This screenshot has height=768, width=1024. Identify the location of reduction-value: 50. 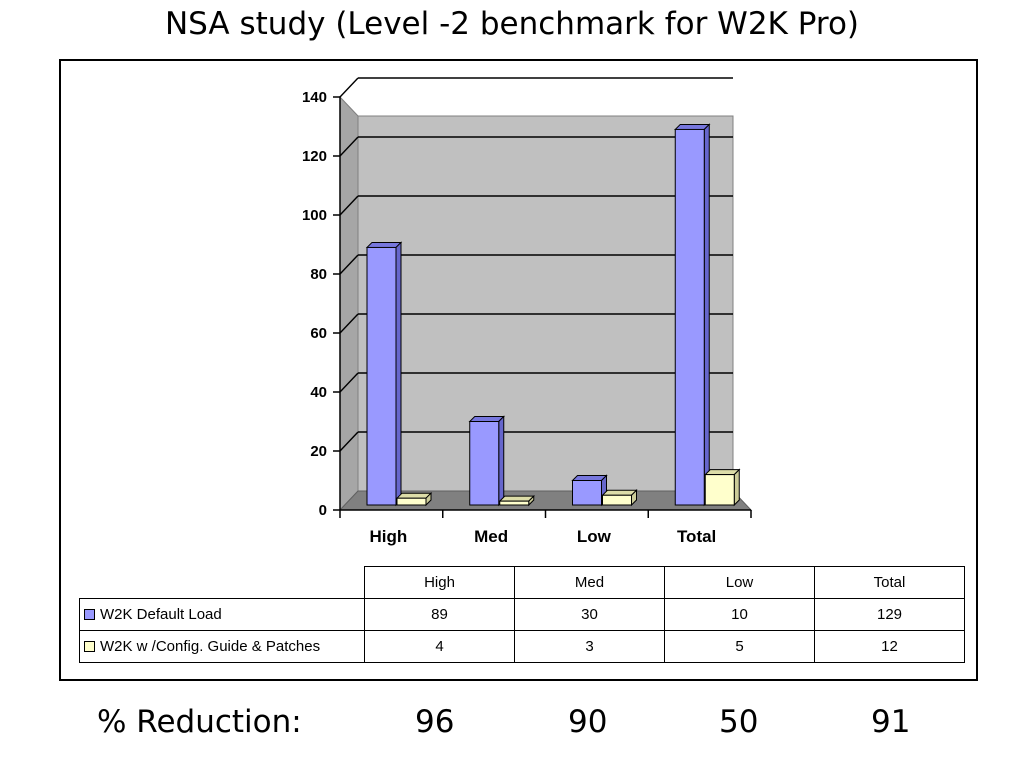
(739, 722).